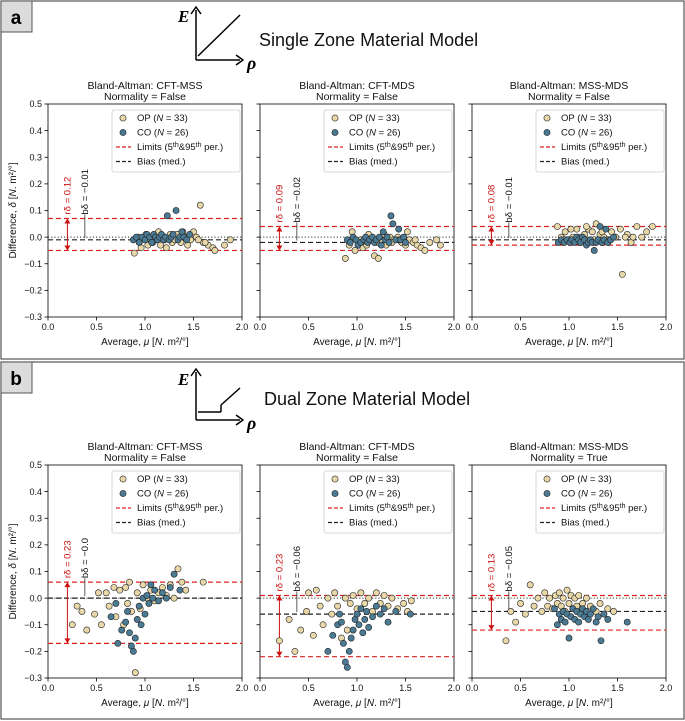 The image size is (685, 721). What do you see at coordinates (569, 447) in the screenshot?
I see `chart-title: Bland-Altman: MSS-MDS` at bounding box center [569, 447].